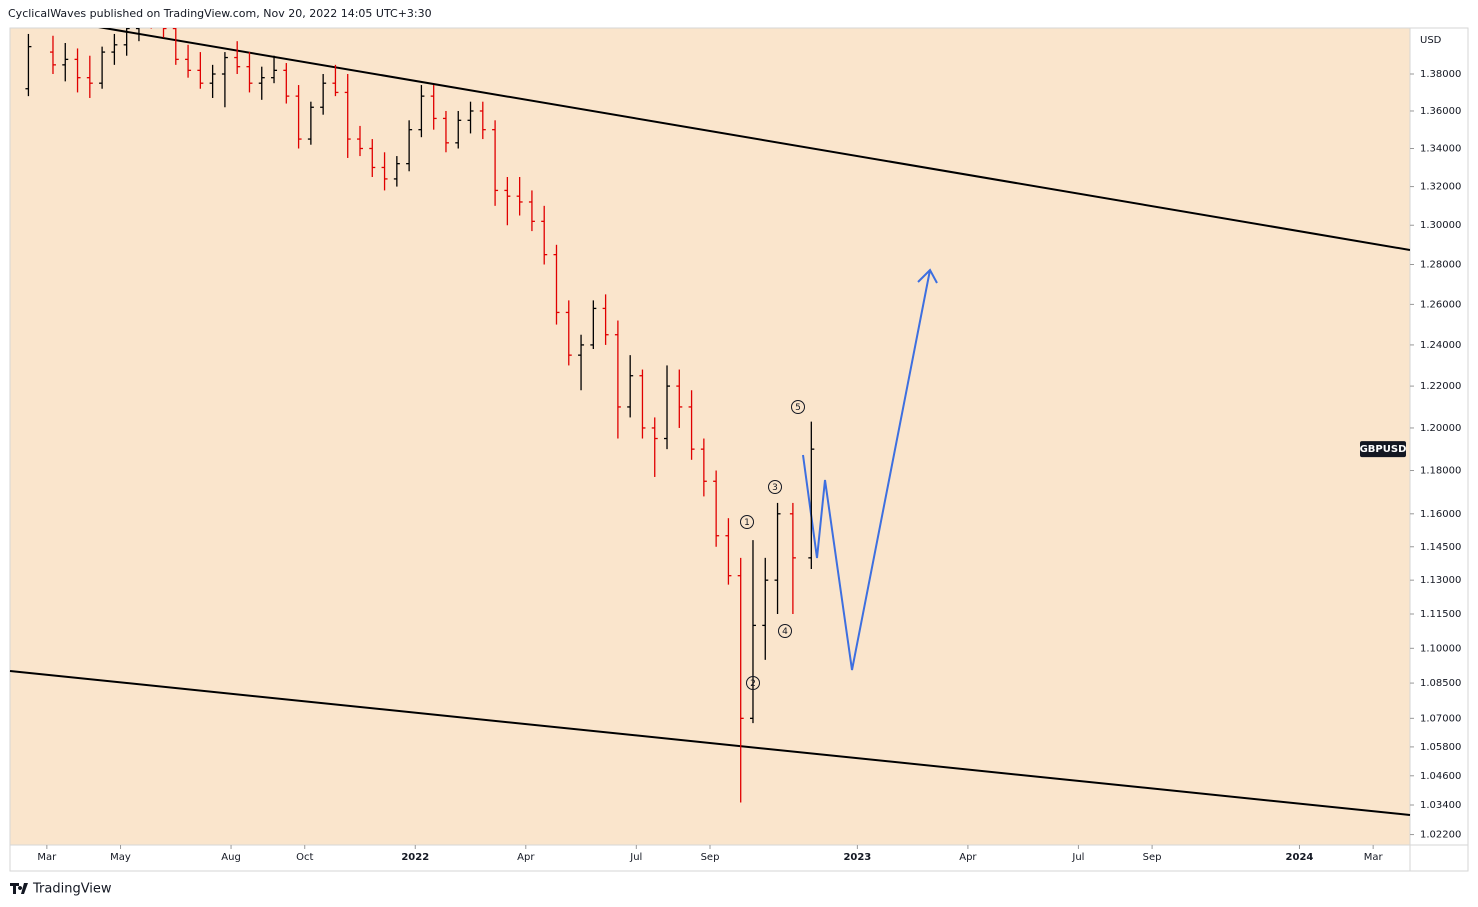  I want to click on wave-label: 4, so click(785, 632).